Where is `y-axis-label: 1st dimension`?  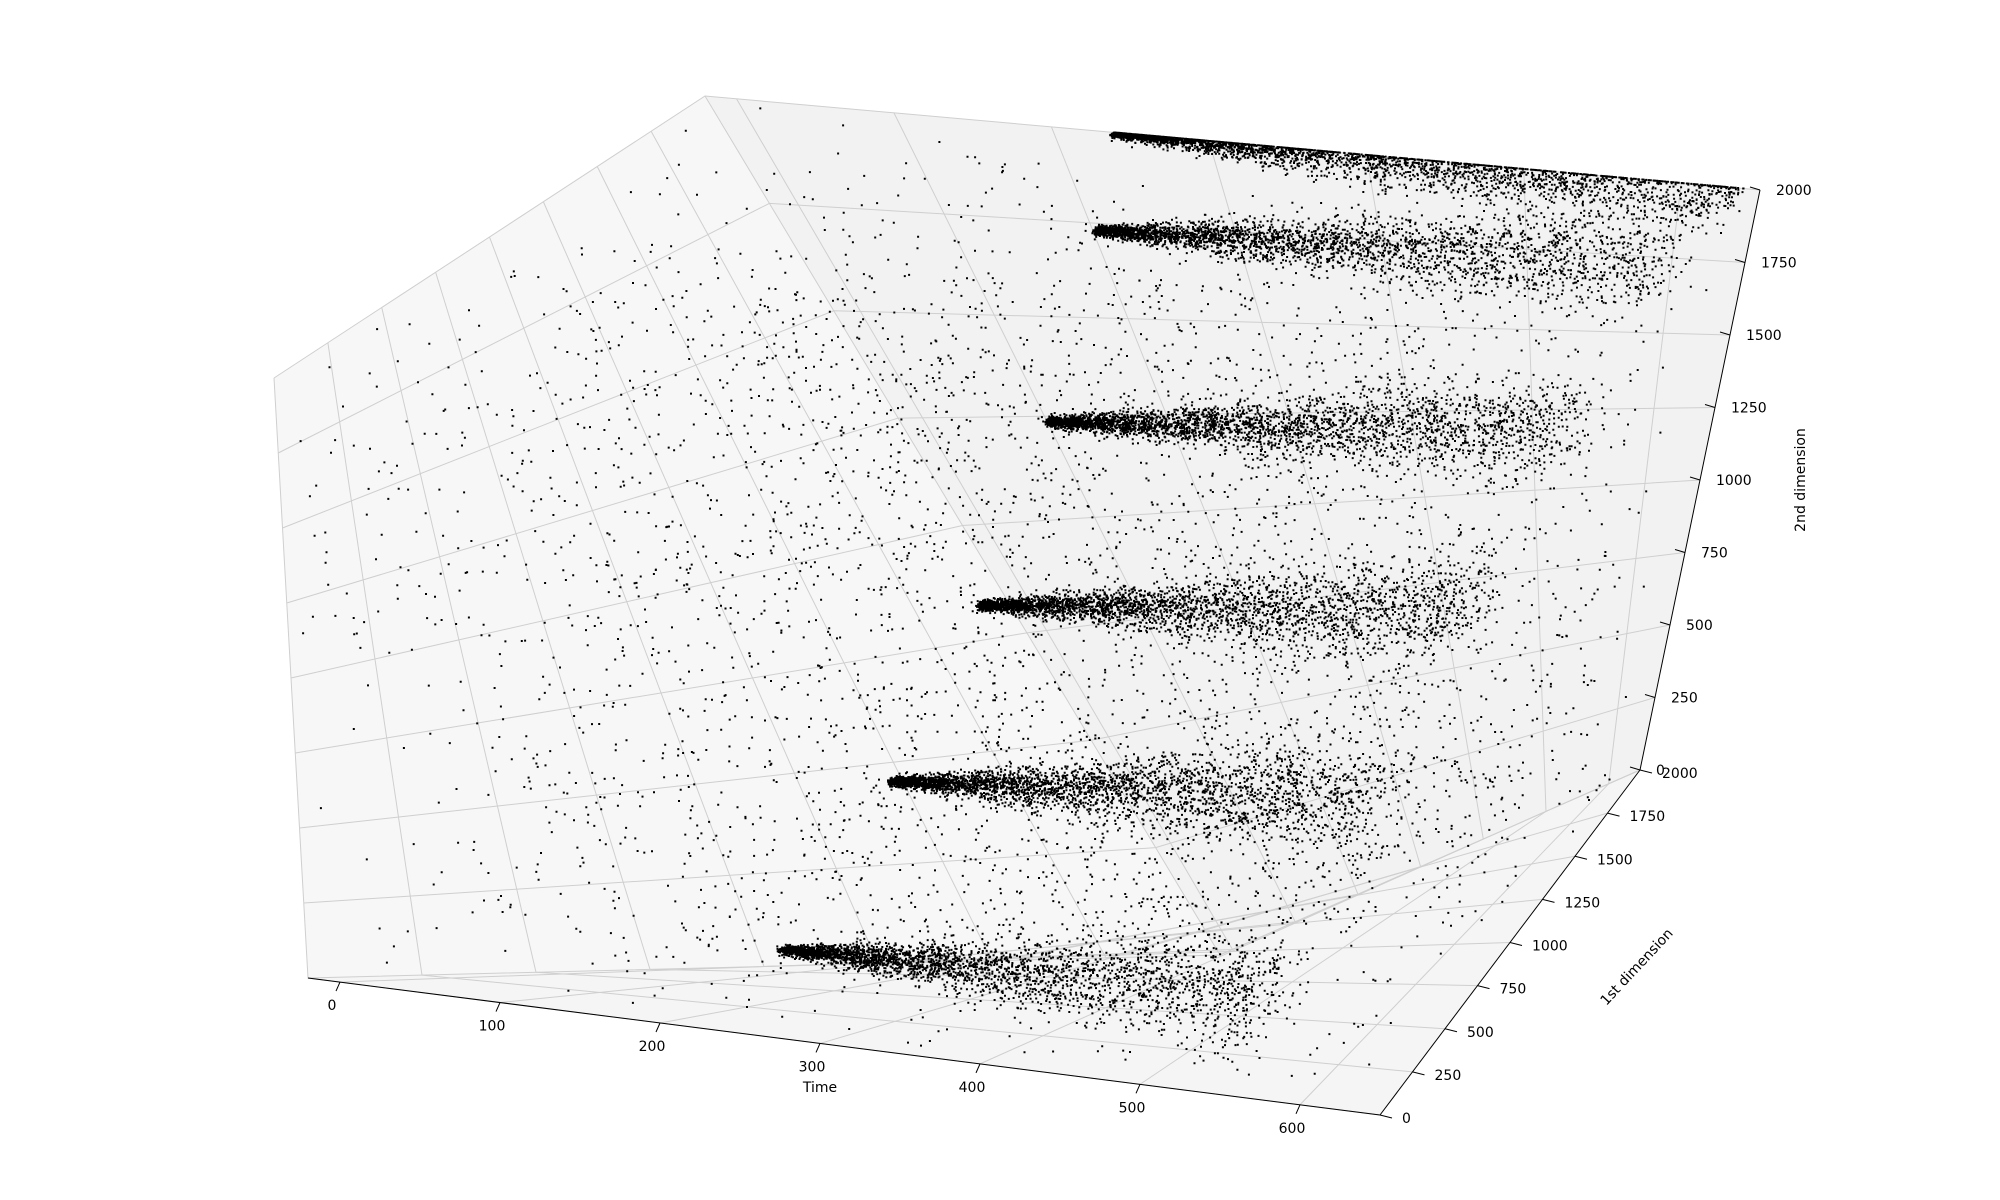 y-axis-label: 1st dimension is located at coordinates (1637, 967).